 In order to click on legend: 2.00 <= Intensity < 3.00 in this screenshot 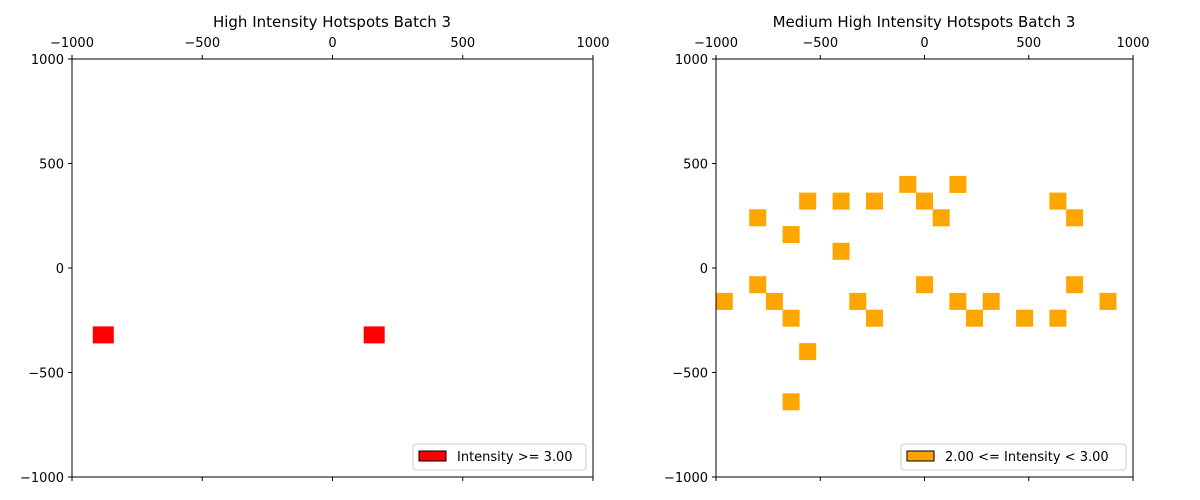, I will do `click(1013, 457)`.